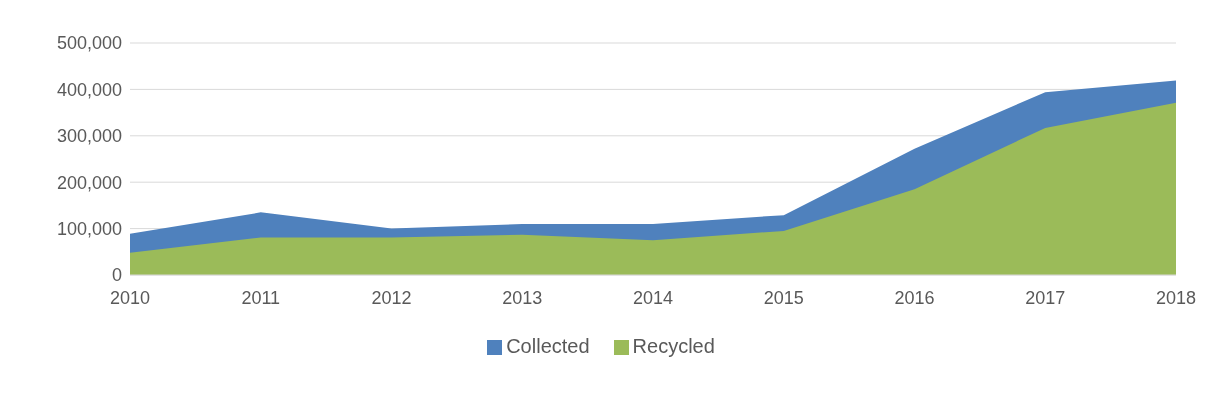 The width and height of the screenshot is (1227, 402). What do you see at coordinates (522, 297) in the screenshot?
I see `x-tick-label: 2013` at bounding box center [522, 297].